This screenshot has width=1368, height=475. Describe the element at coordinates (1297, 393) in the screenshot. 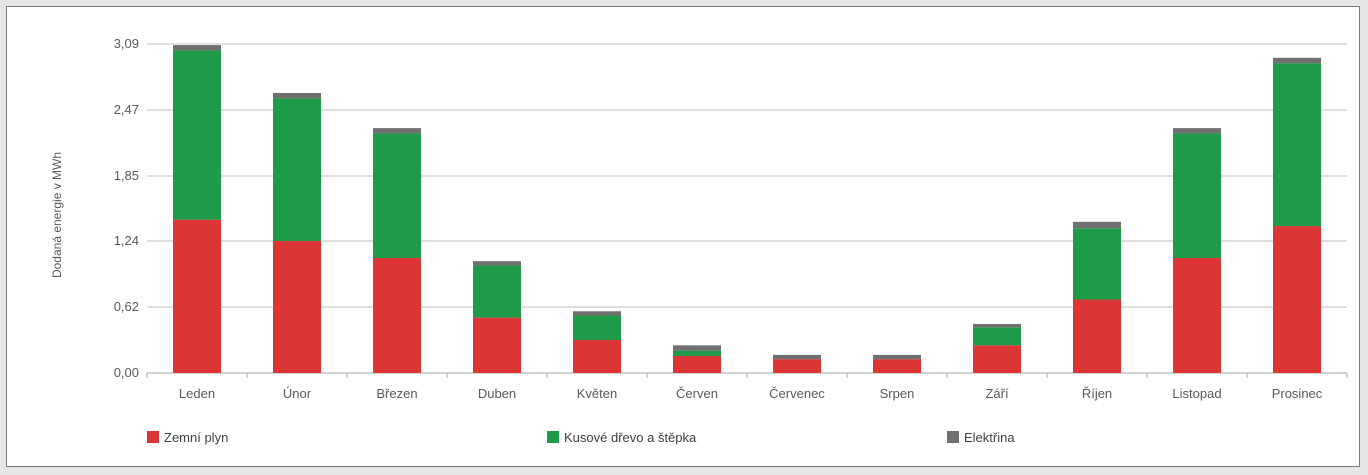

I see `x-tick-label: Prosinec` at that location.